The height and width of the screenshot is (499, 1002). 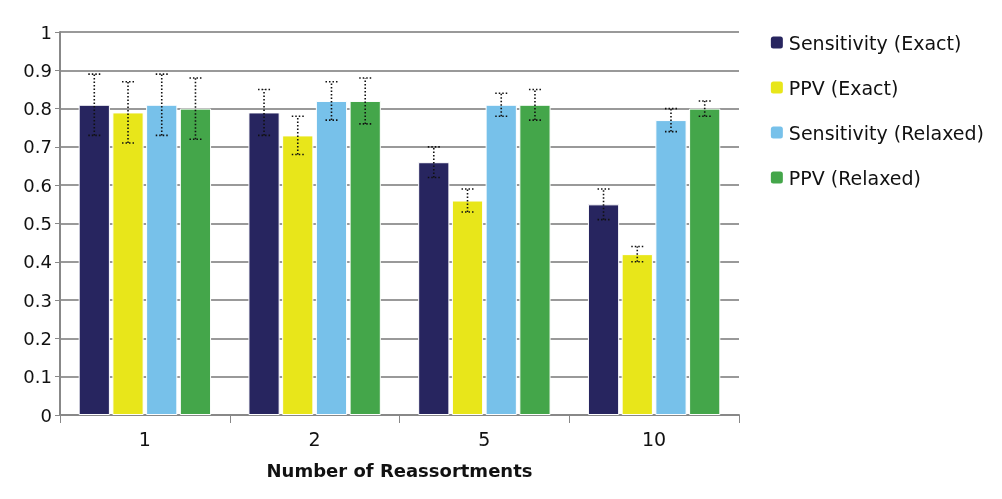 I want to click on y-tick-label: 0.8, so click(x=37, y=109).